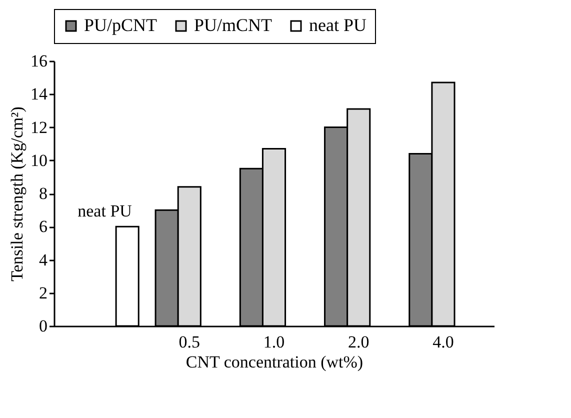 This screenshot has width=571, height=418. What do you see at coordinates (105, 211) in the screenshot?
I see `annotation: neat PU` at bounding box center [105, 211].